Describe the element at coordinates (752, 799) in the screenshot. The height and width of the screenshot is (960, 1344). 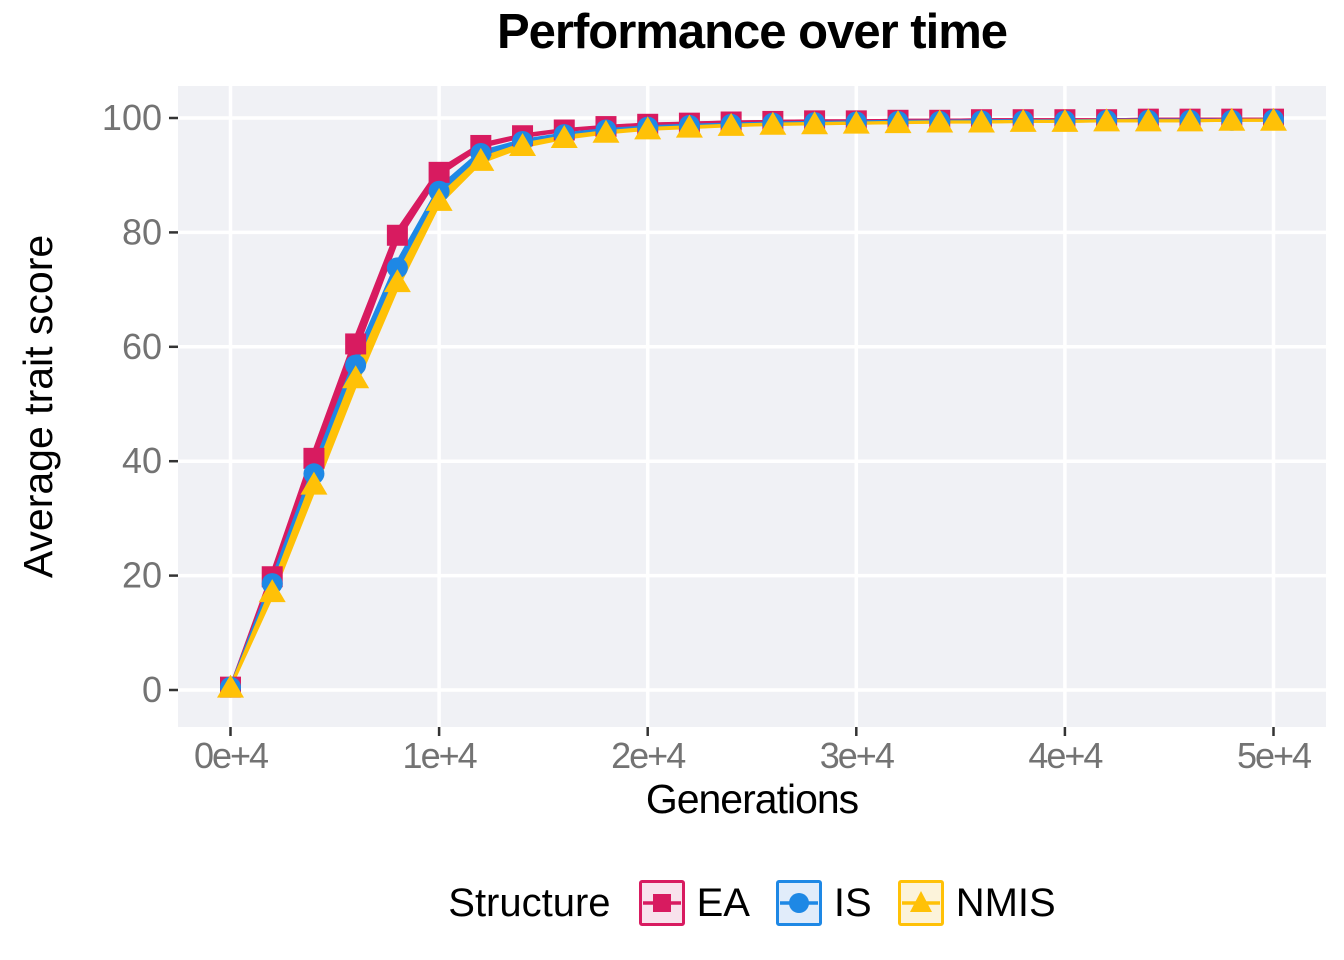
I see `x-axis-title: Generations` at that location.